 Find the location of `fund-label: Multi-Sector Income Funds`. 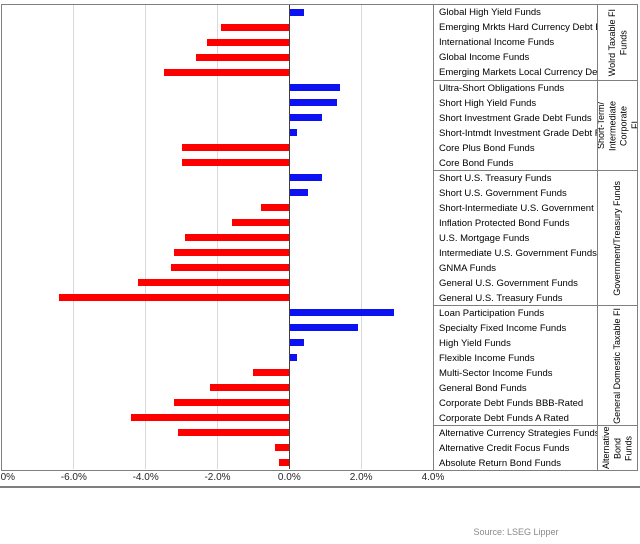

fund-label: Multi-Sector Income Funds is located at coordinates (496, 373).